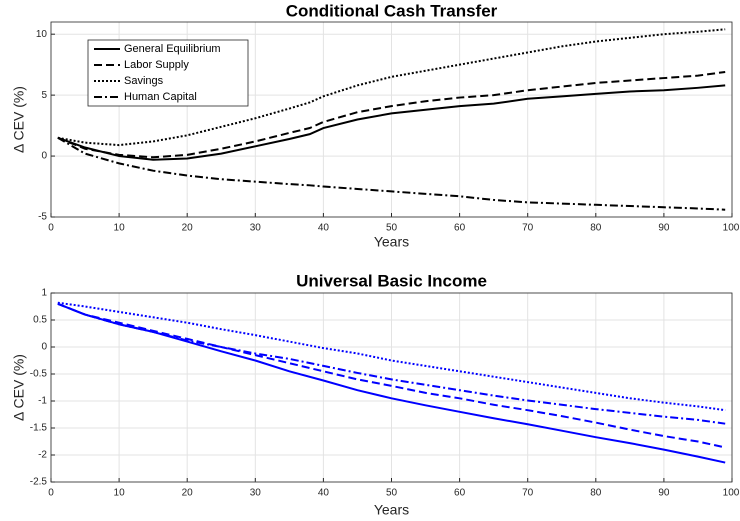 The width and height of the screenshot is (740, 521). I want to click on y-tick-label: 5, so click(44, 95).